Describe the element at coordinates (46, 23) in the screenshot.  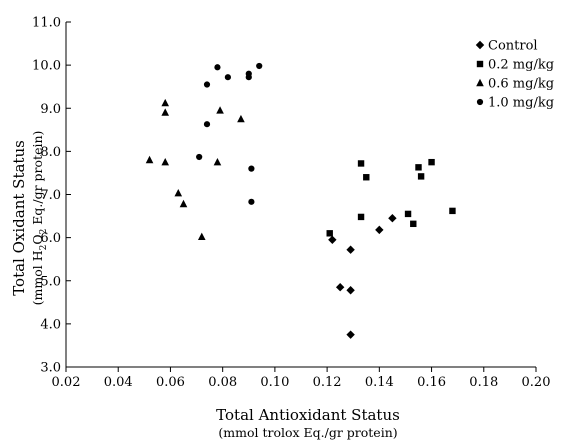
I see `y-tick-label: 11.0` at that location.